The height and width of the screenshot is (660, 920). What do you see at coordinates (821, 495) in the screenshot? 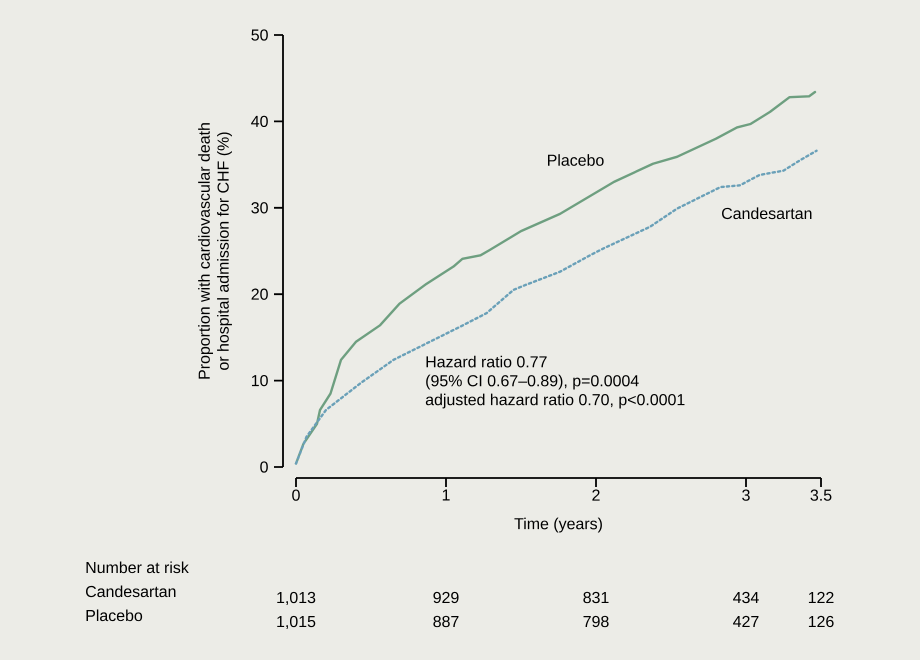
I see `x-tick-label: 3.5` at bounding box center [821, 495].